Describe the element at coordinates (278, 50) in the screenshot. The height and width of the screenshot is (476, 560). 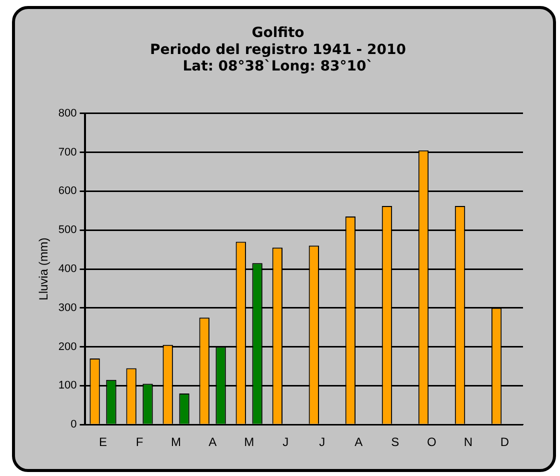
I see `chart-title: Golfito Periodo del registro 1941 - 2010 Lat: 08°38`Long: 83°10`` at that location.